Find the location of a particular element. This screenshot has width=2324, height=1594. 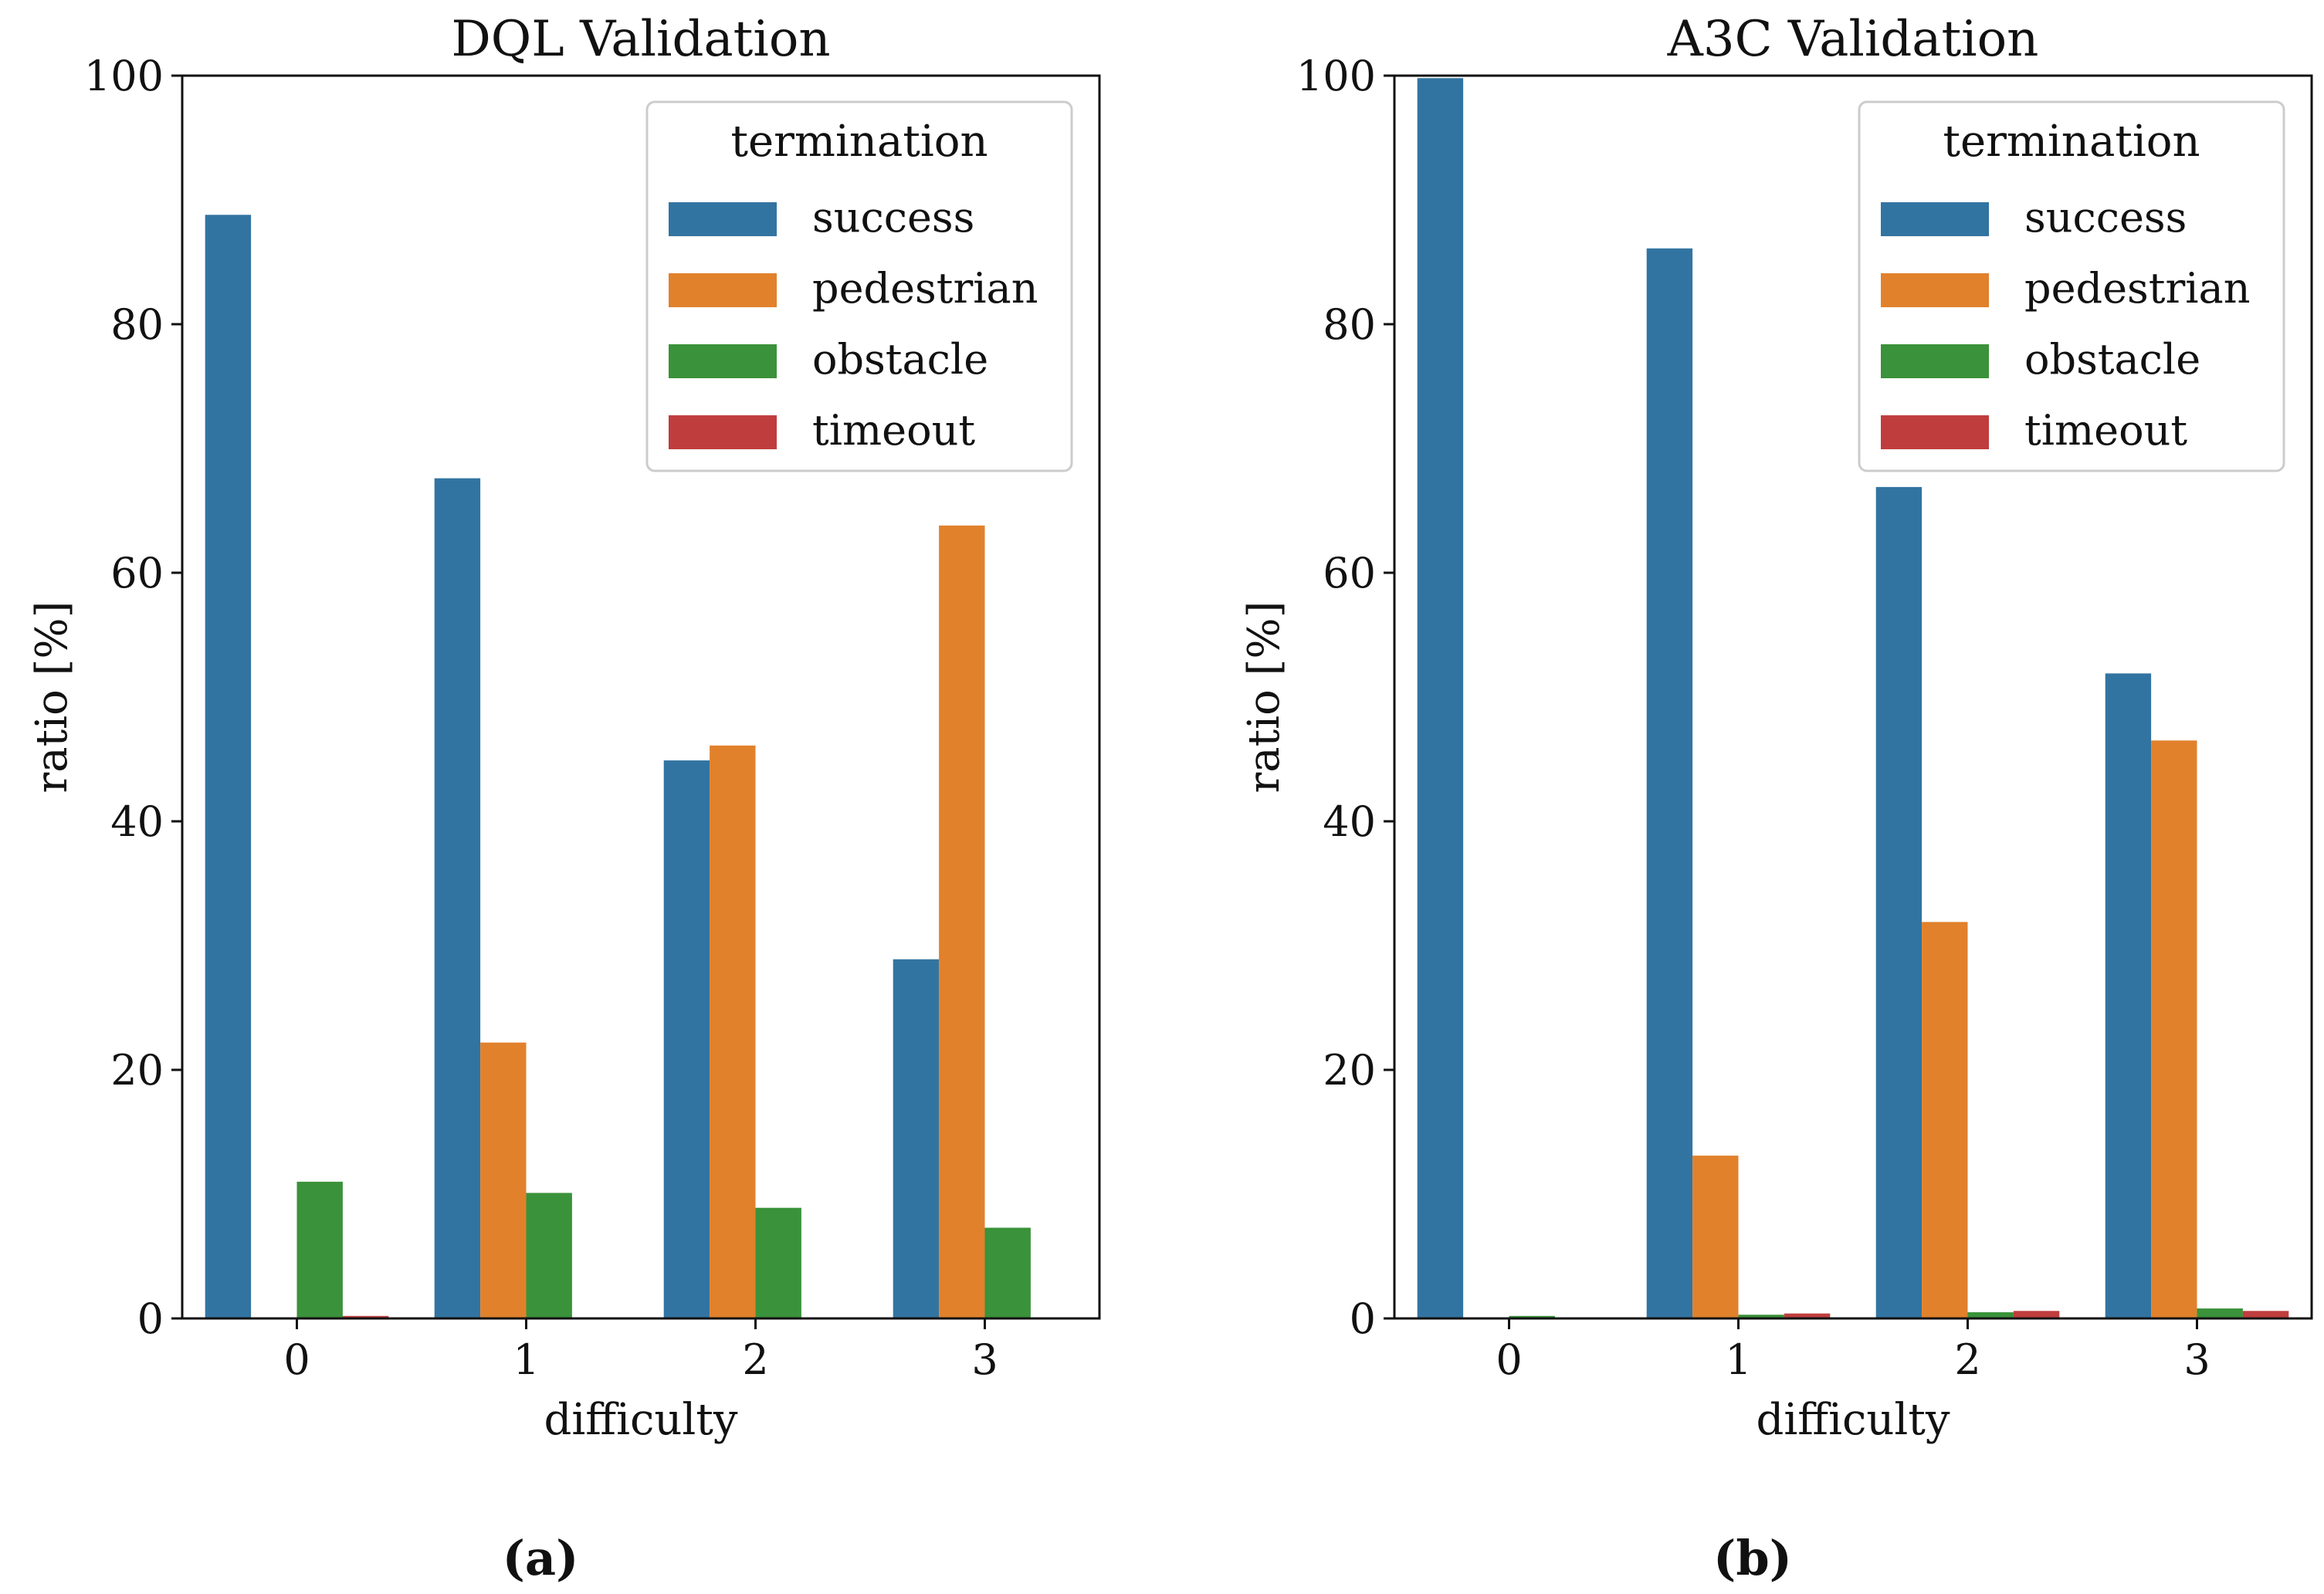

chart1-ytick-label-60: 60 is located at coordinates (137, 573).